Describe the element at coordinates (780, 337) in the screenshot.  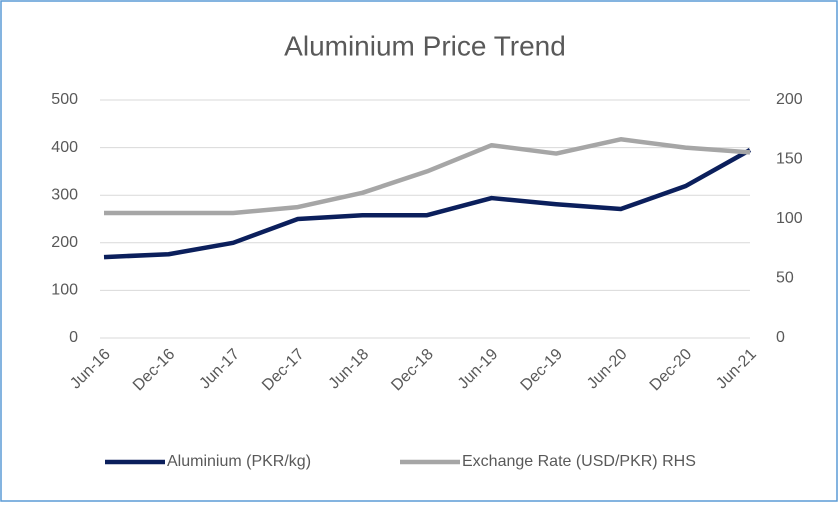
I see `y2-tick-label: 0` at that location.